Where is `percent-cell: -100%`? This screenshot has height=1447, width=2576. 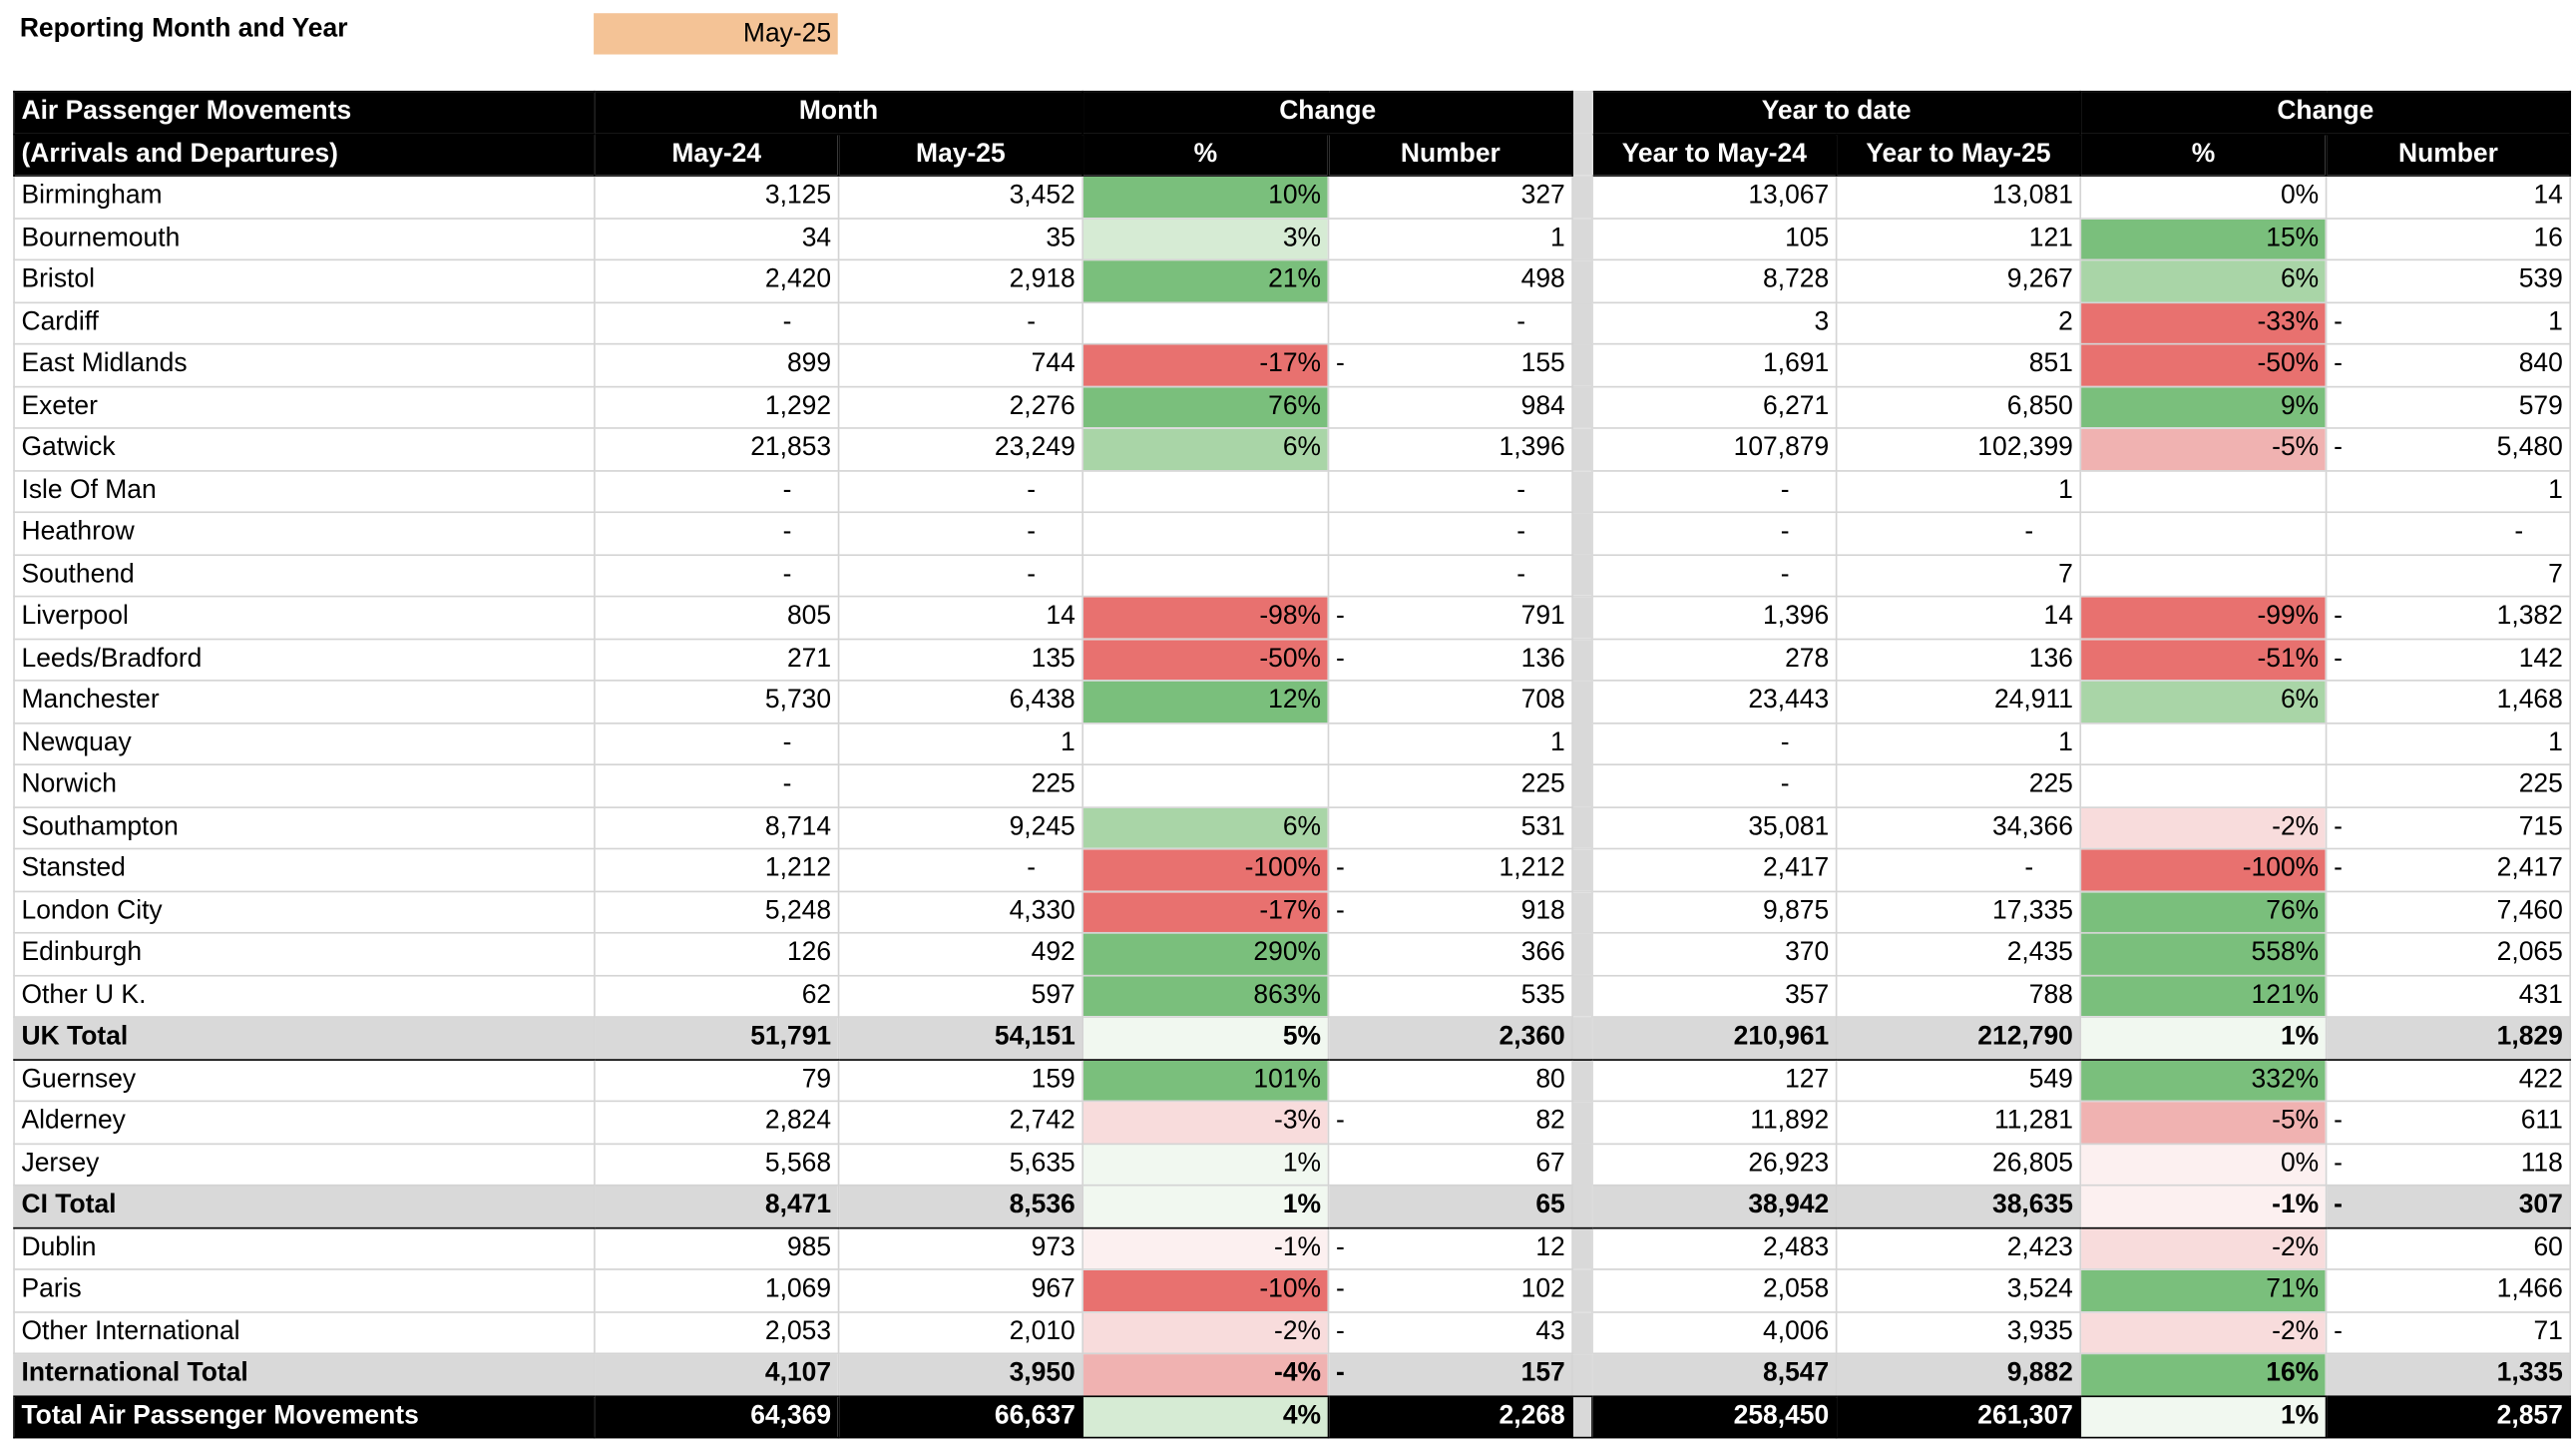 percent-cell: -100% is located at coordinates (2203, 870).